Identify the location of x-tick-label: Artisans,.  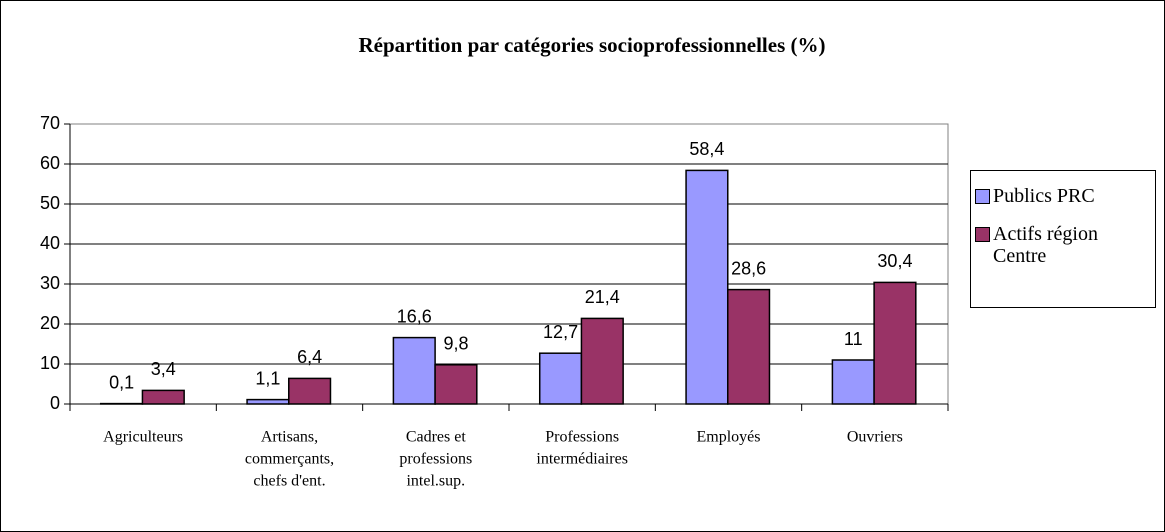
(289, 437).